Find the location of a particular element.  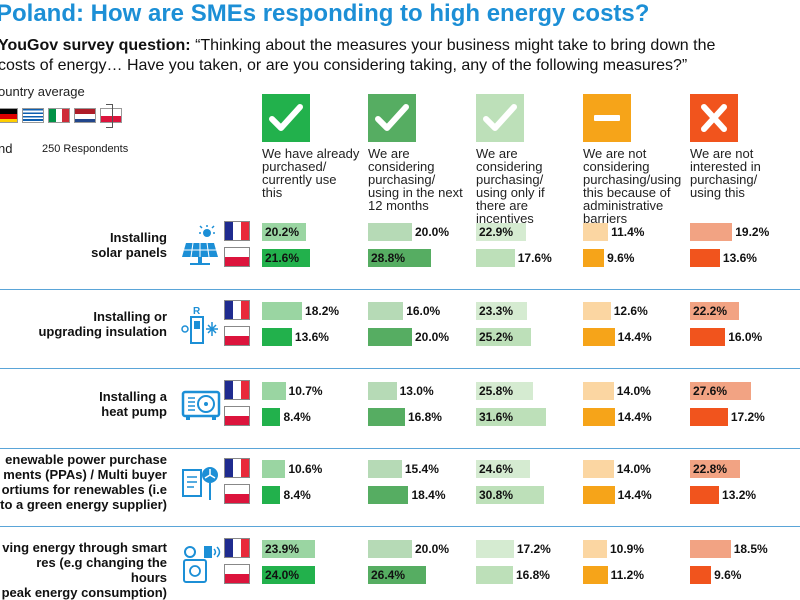

data-label-average: 23.3% is located at coordinates (496, 311).